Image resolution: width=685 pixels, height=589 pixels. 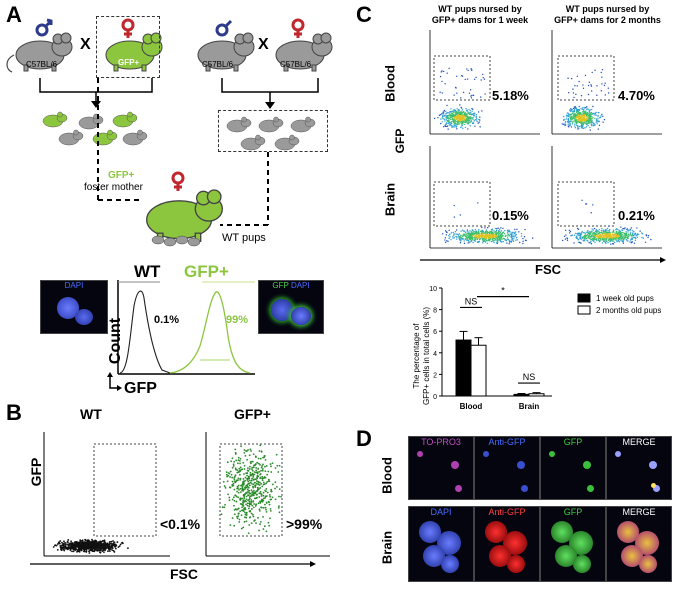 I want to click on blood-image-merge: MERGE, so click(x=639, y=468).